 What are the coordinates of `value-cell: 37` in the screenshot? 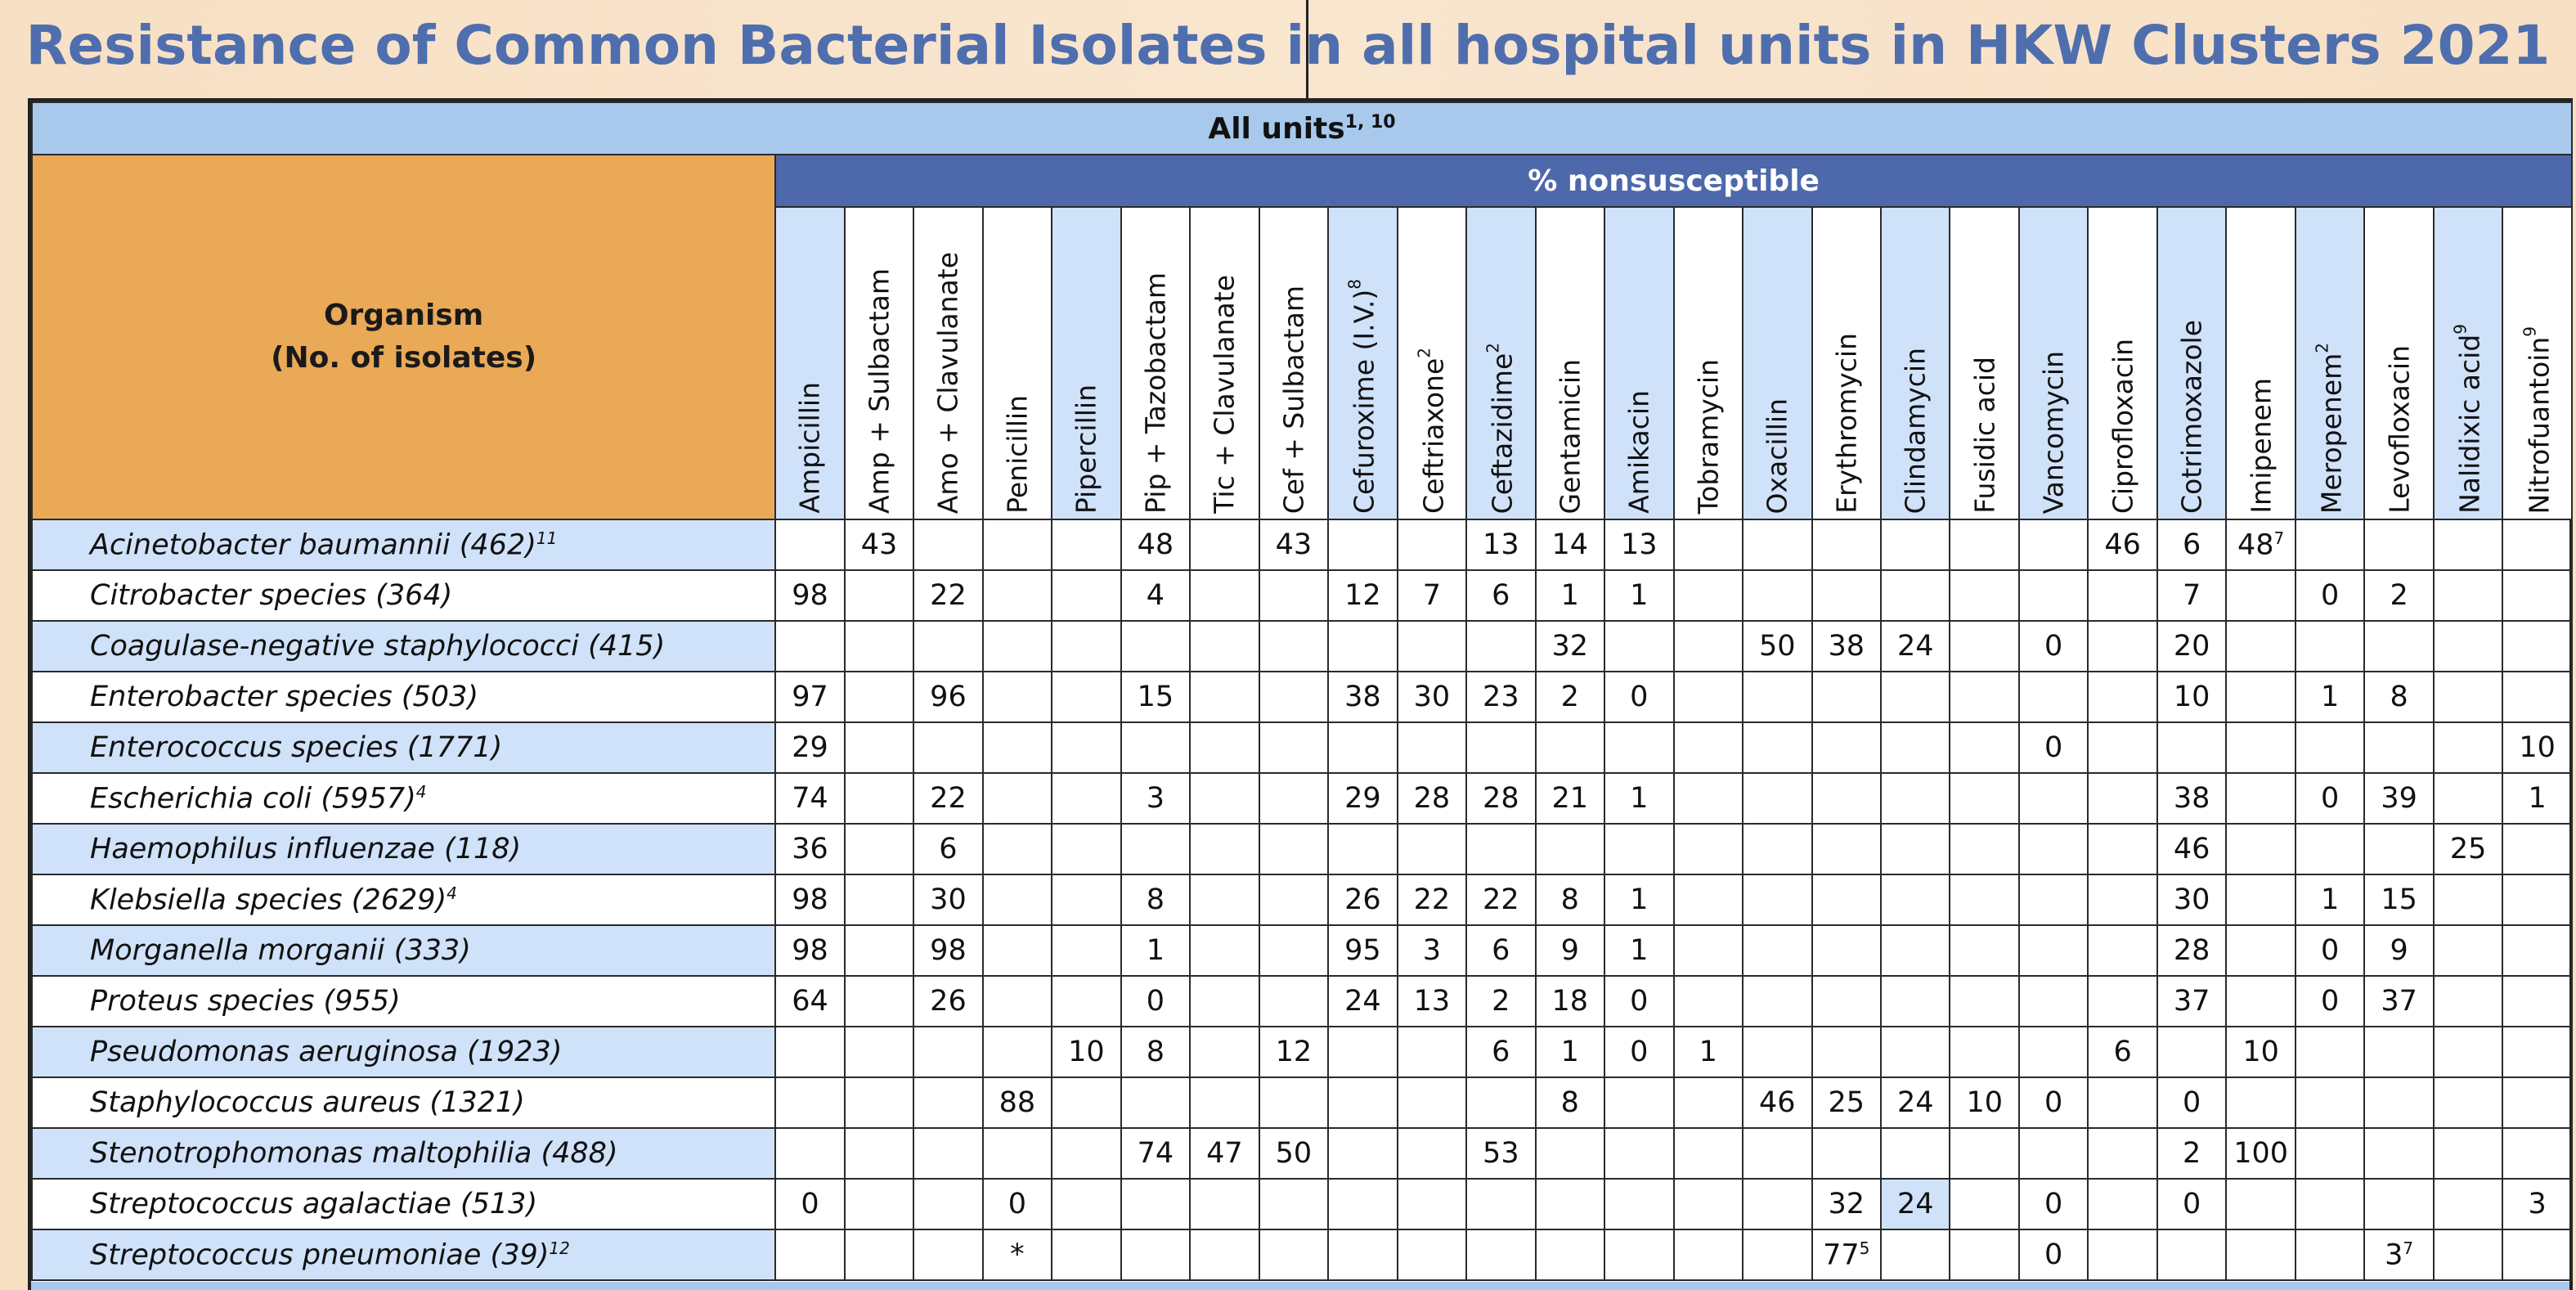 It's located at (2399, 1001).